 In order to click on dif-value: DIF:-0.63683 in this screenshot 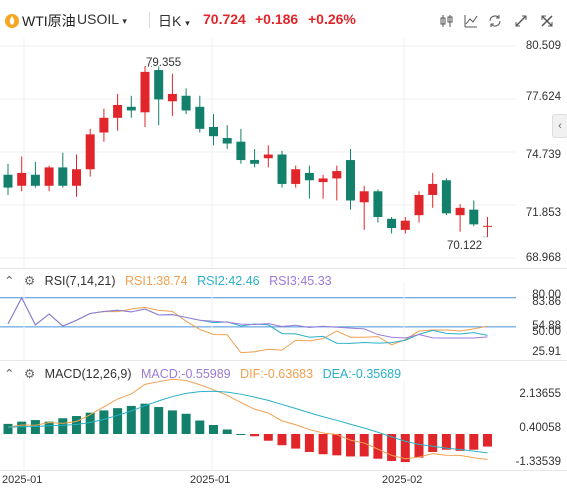, I will do `click(277, 374)`.